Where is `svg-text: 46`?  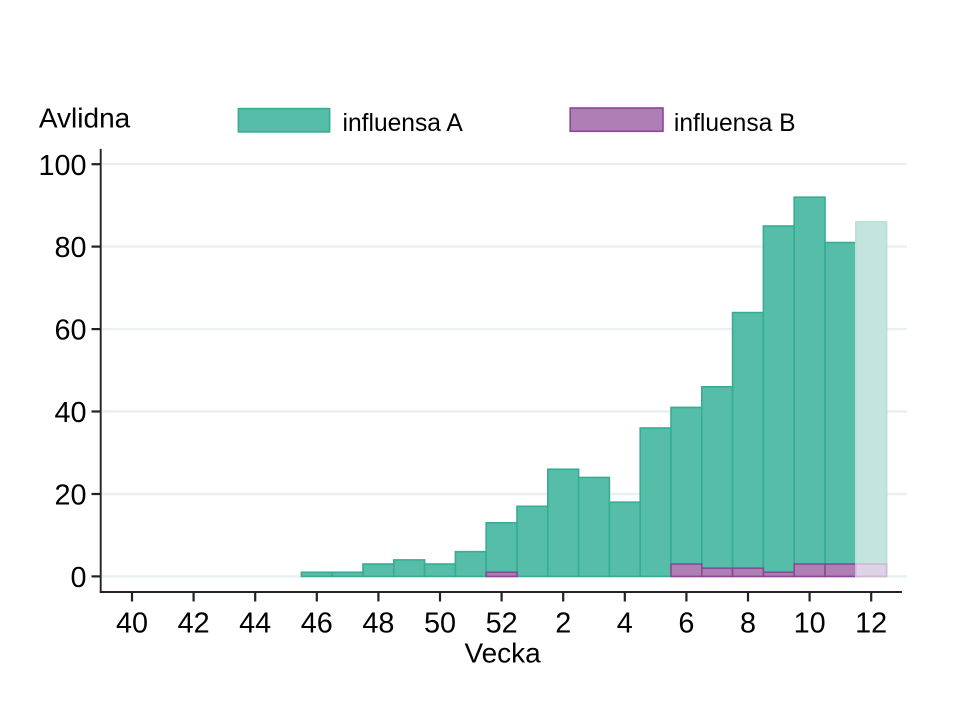
svg-text: 46 is located at coordinates (317, 623).